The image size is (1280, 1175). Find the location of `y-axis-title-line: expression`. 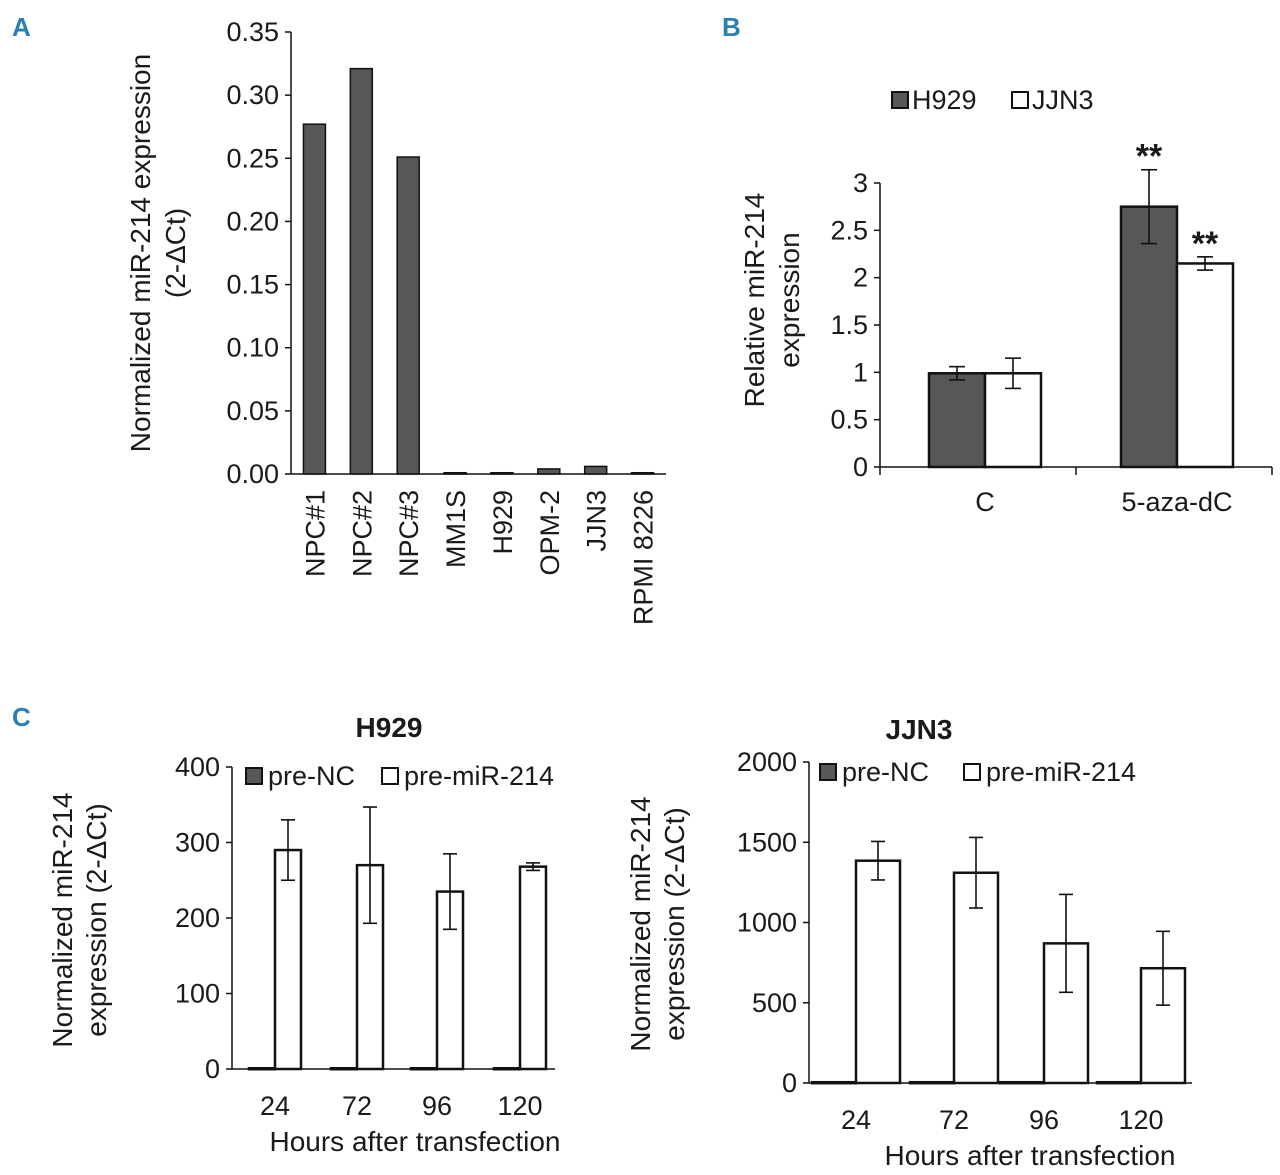

y-axis-title-line: expression is located at coordinates (789, 299).